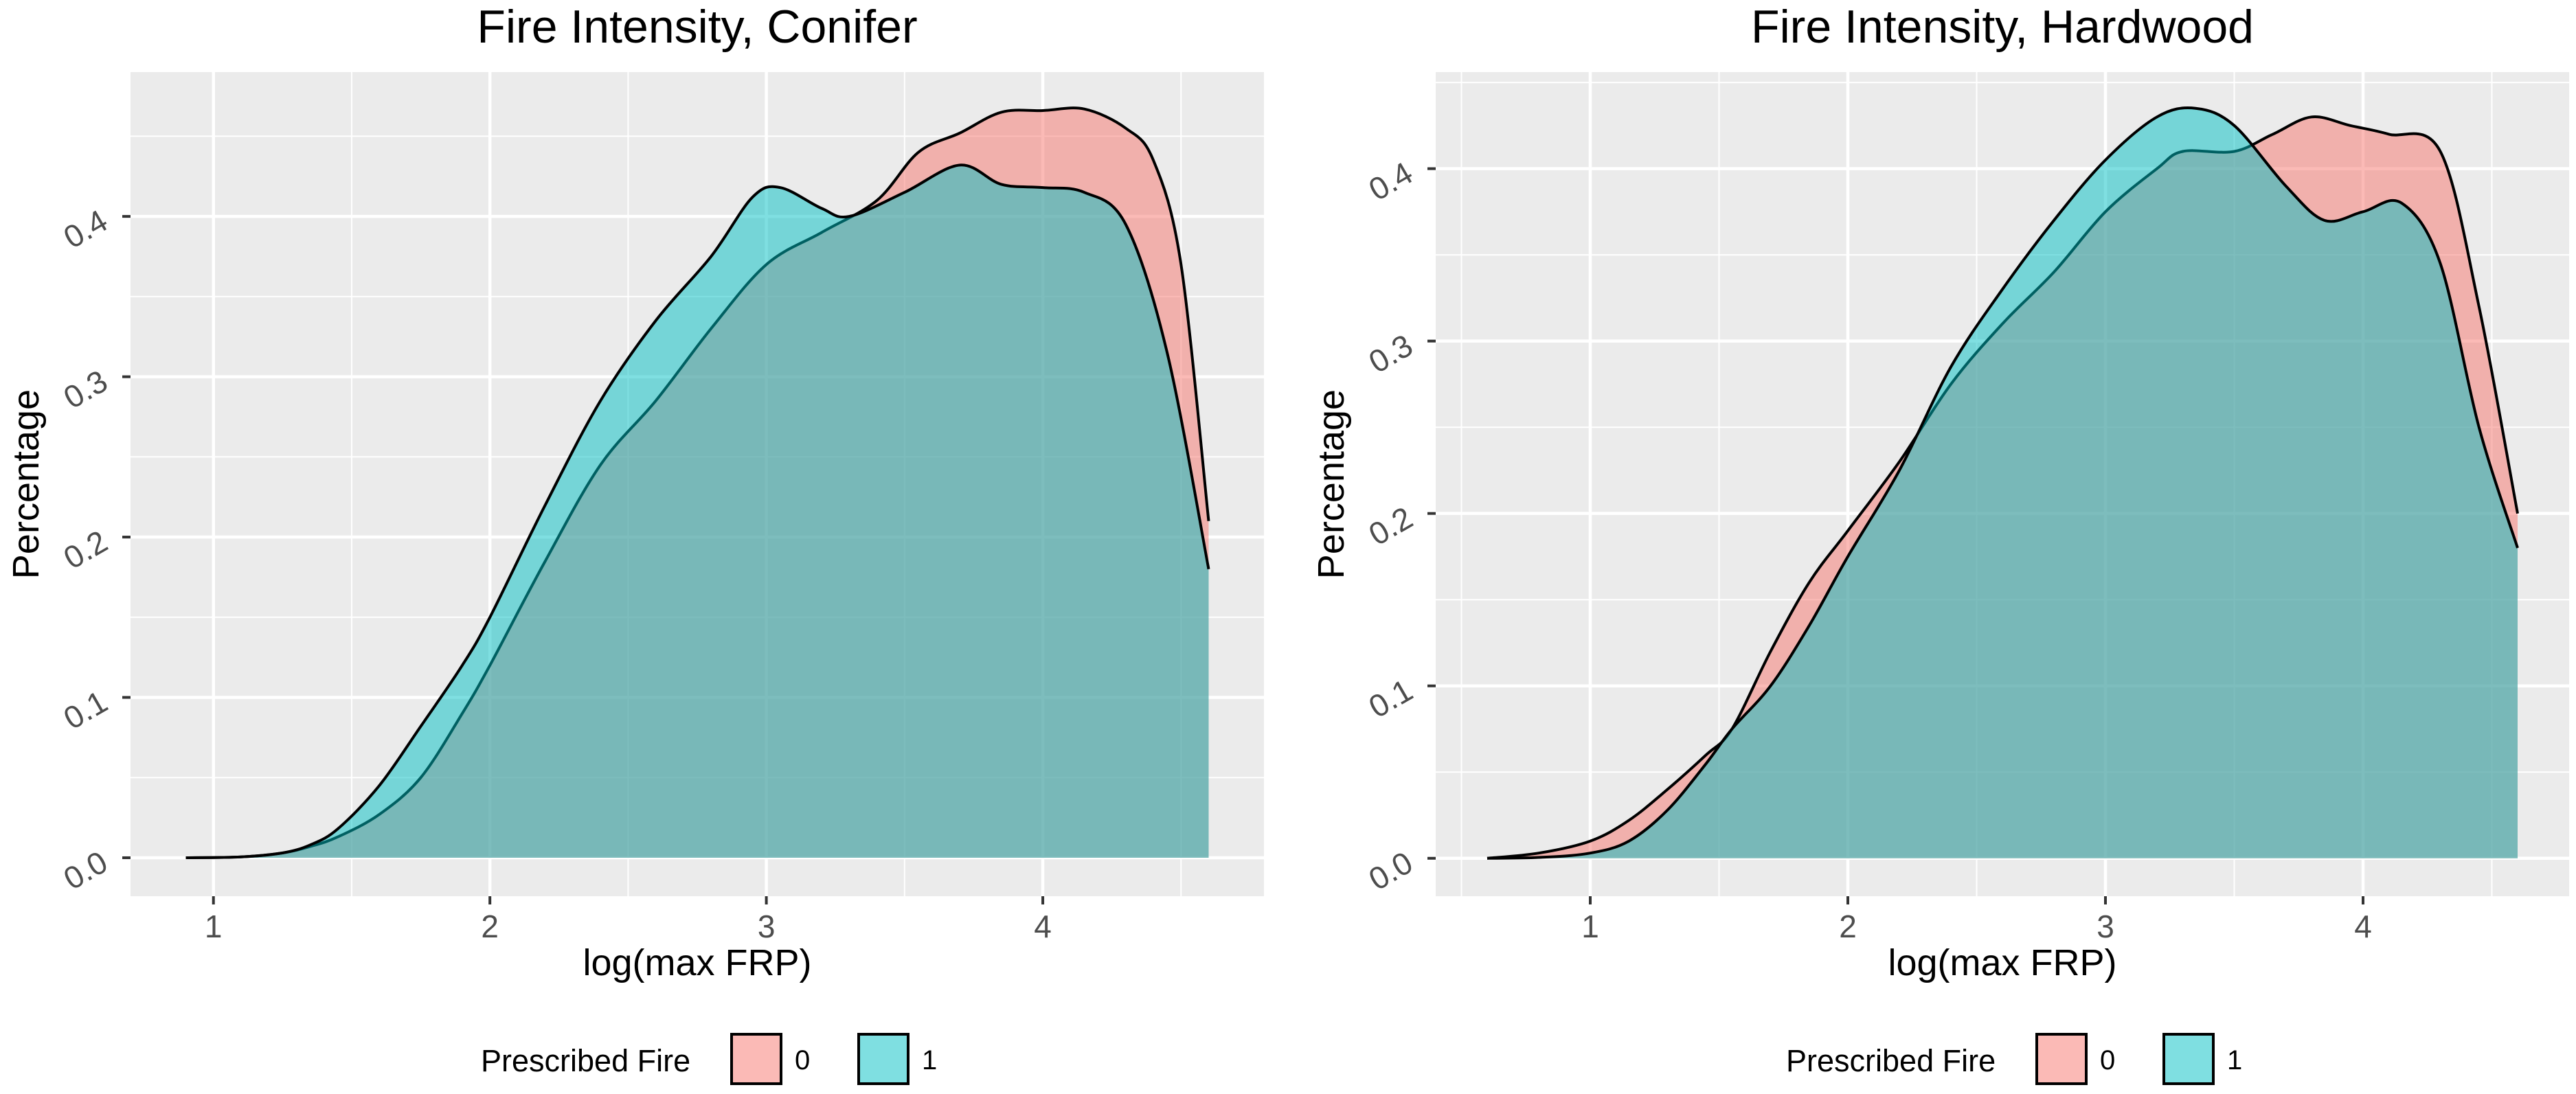 The image size is (2576, 1094). What do you see at coordinates (2363, 926) in the screenshot?
I see `hardwood-x-tick-label: 4` at bounding box center [2363, 926].